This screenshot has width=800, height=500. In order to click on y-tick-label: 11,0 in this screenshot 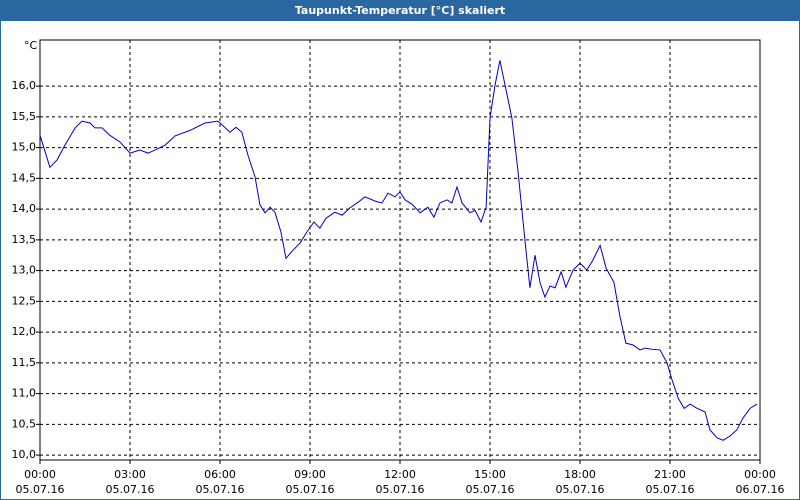, I will do `click(24, 393)`.